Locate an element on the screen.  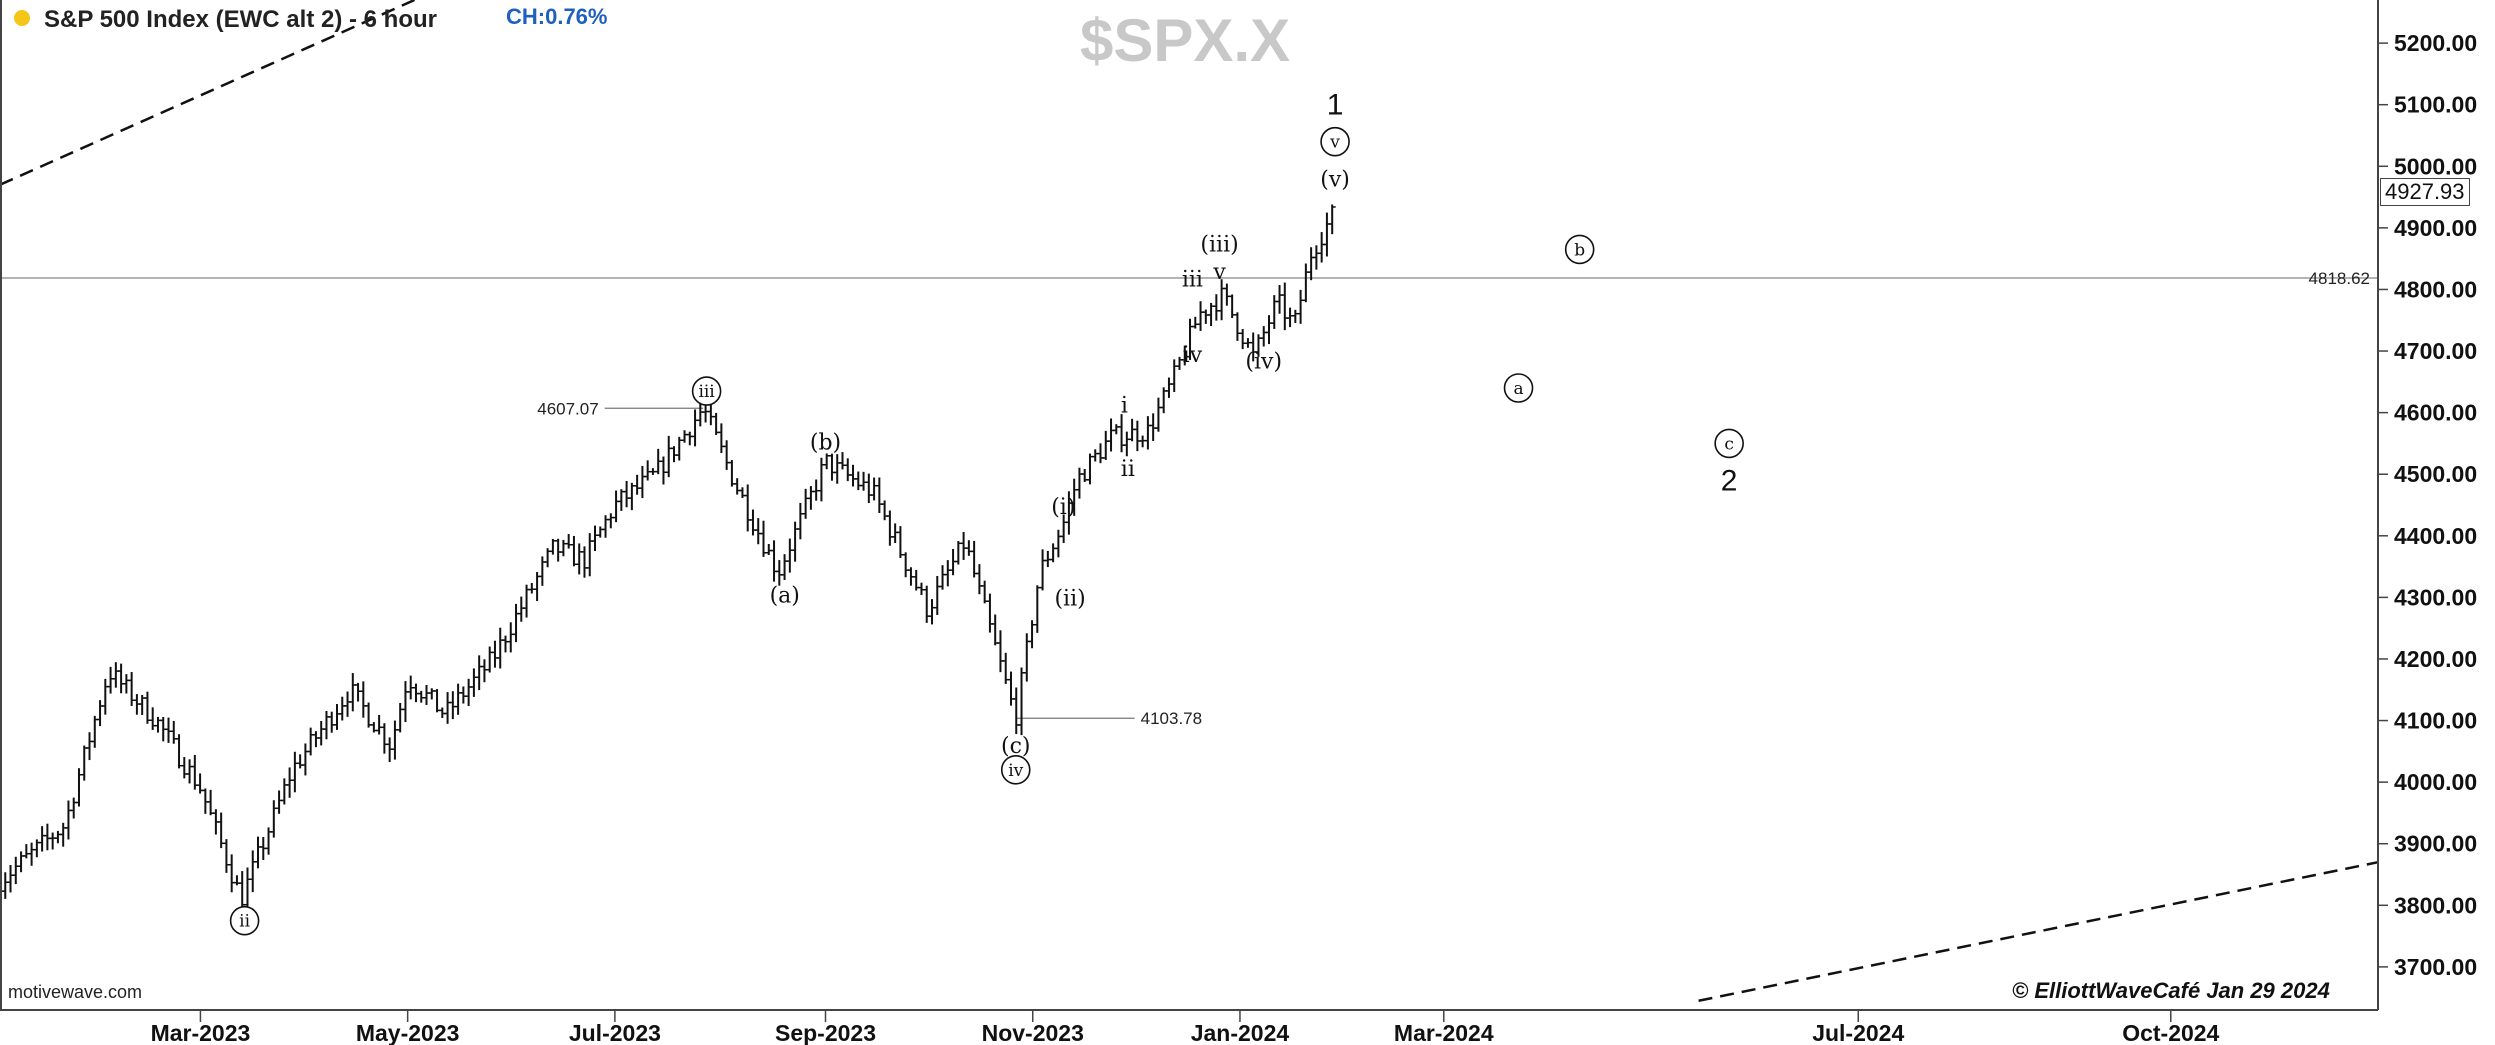
wave-label-text: b is located at coordinates (1579, 250).